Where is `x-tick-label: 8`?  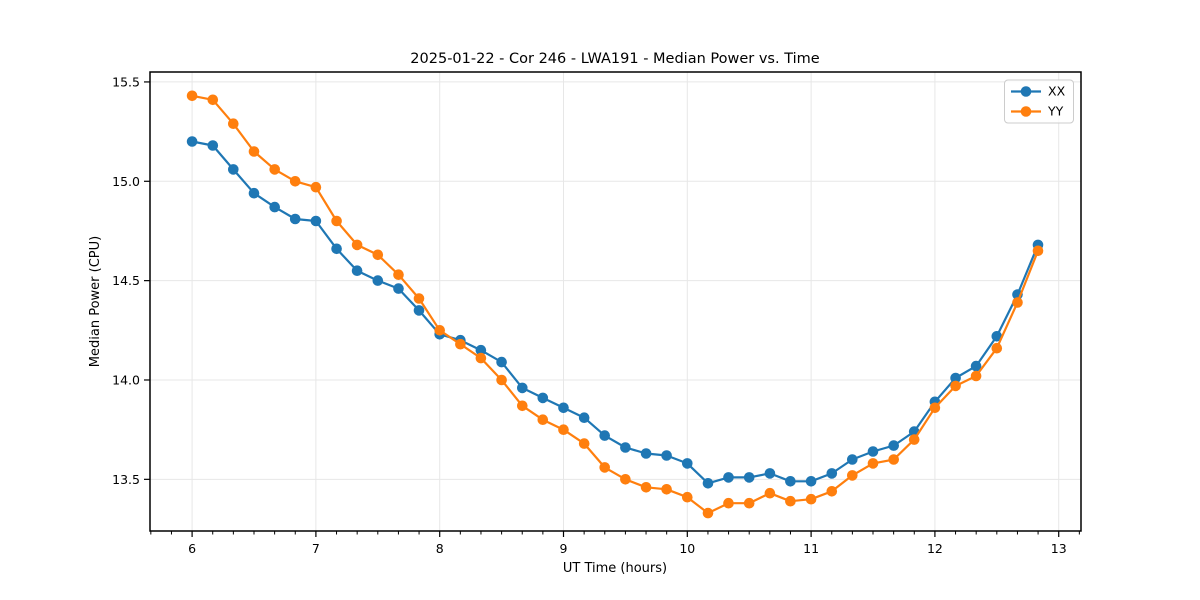
x-tick-label: 8 is located at coordinates (440, 548).